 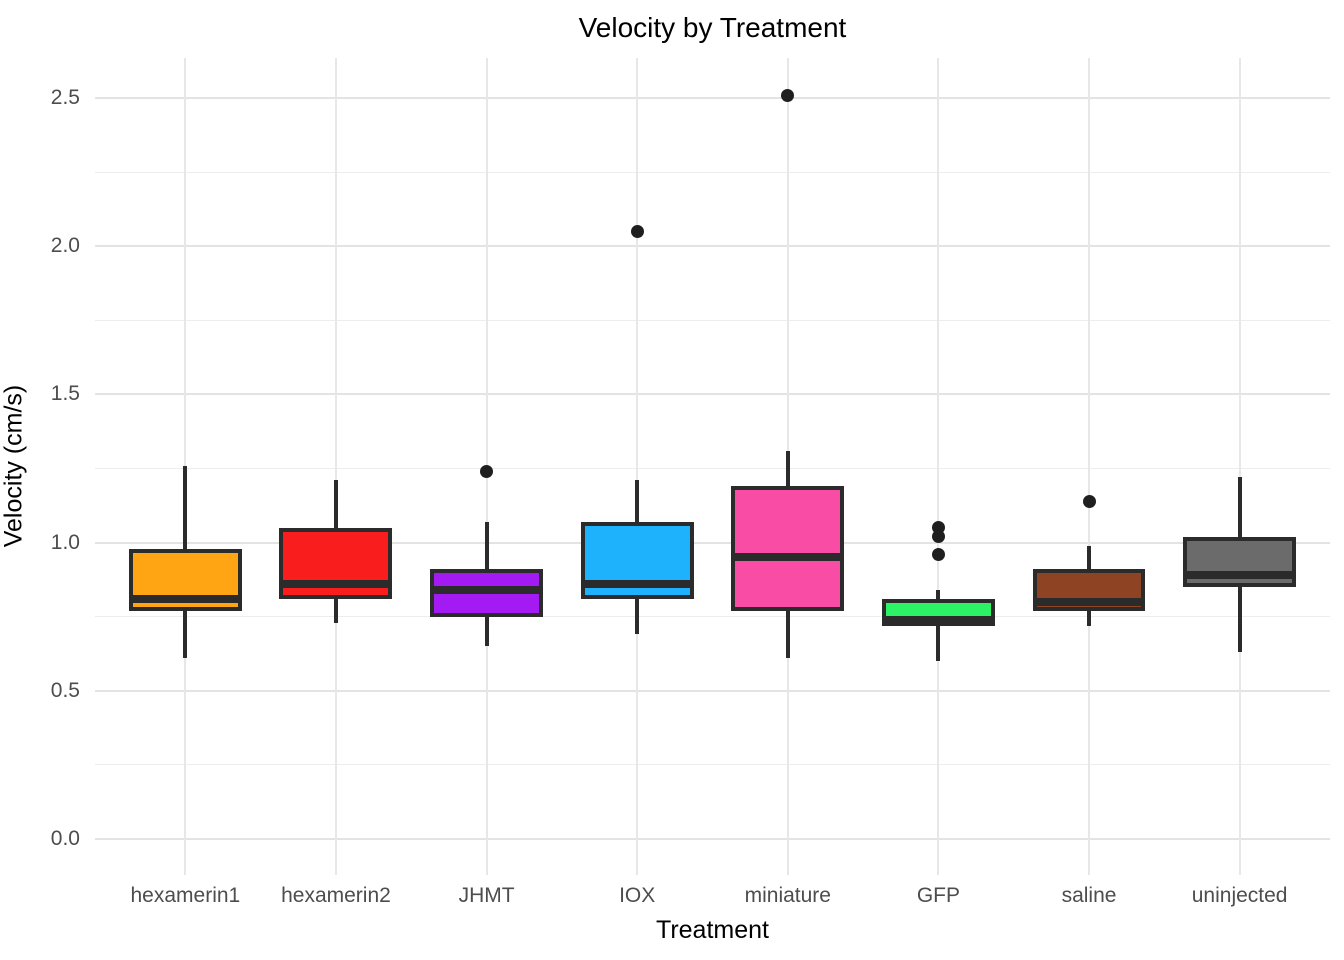 I want to click on median-uninjected, so click(x=1240, y=575).